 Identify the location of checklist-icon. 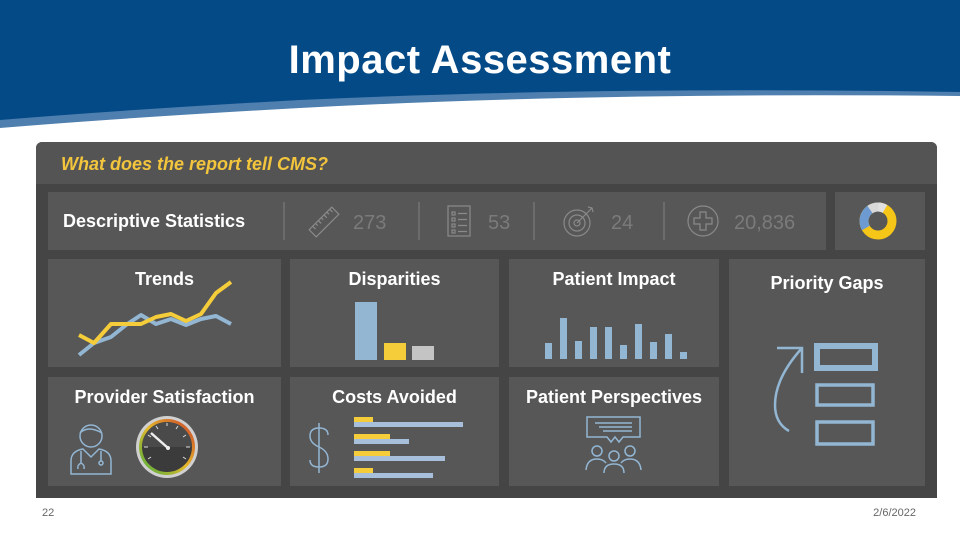
(460, 221).